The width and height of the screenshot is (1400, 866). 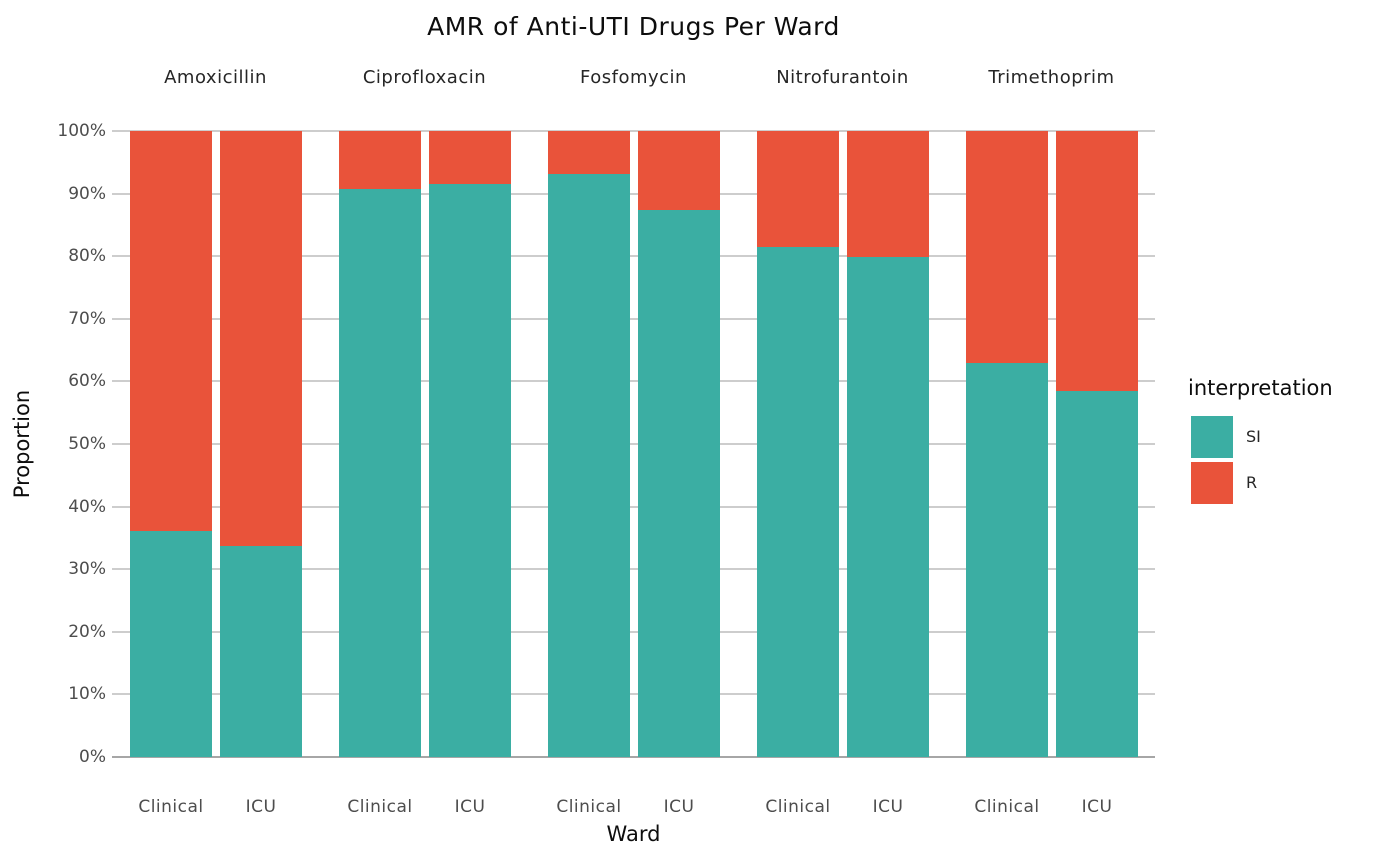 I want to click on facet-label-trimethoprim: Trimethoprim, so click(x=1051, y=77).